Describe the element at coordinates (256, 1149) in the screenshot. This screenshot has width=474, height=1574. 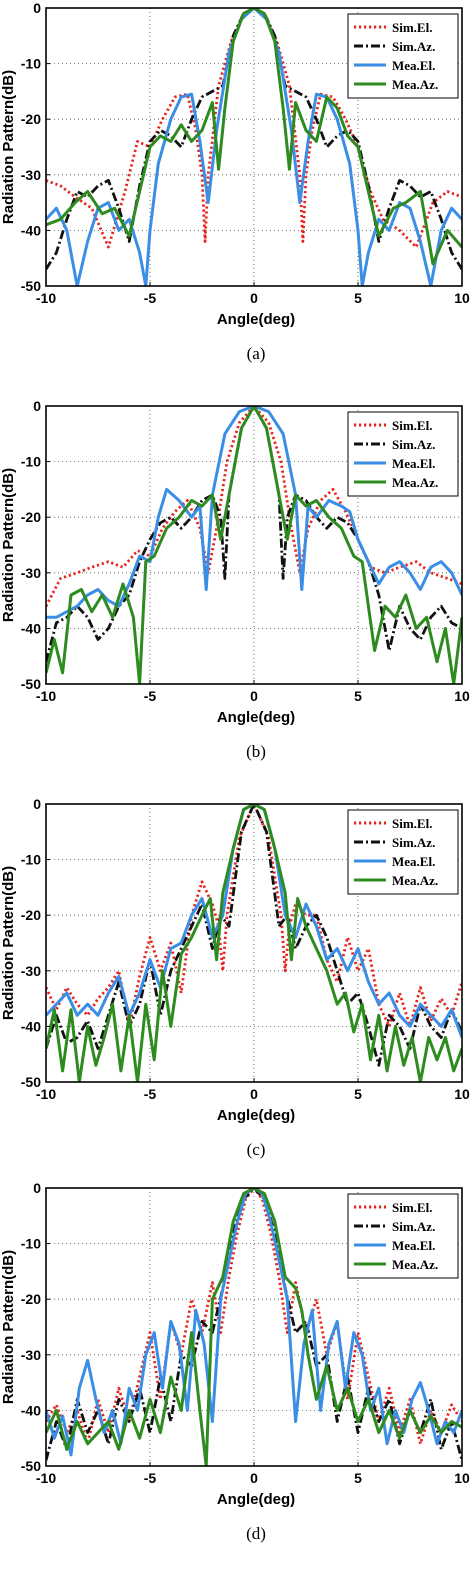
I see `panel-caption: (c)` at that location.